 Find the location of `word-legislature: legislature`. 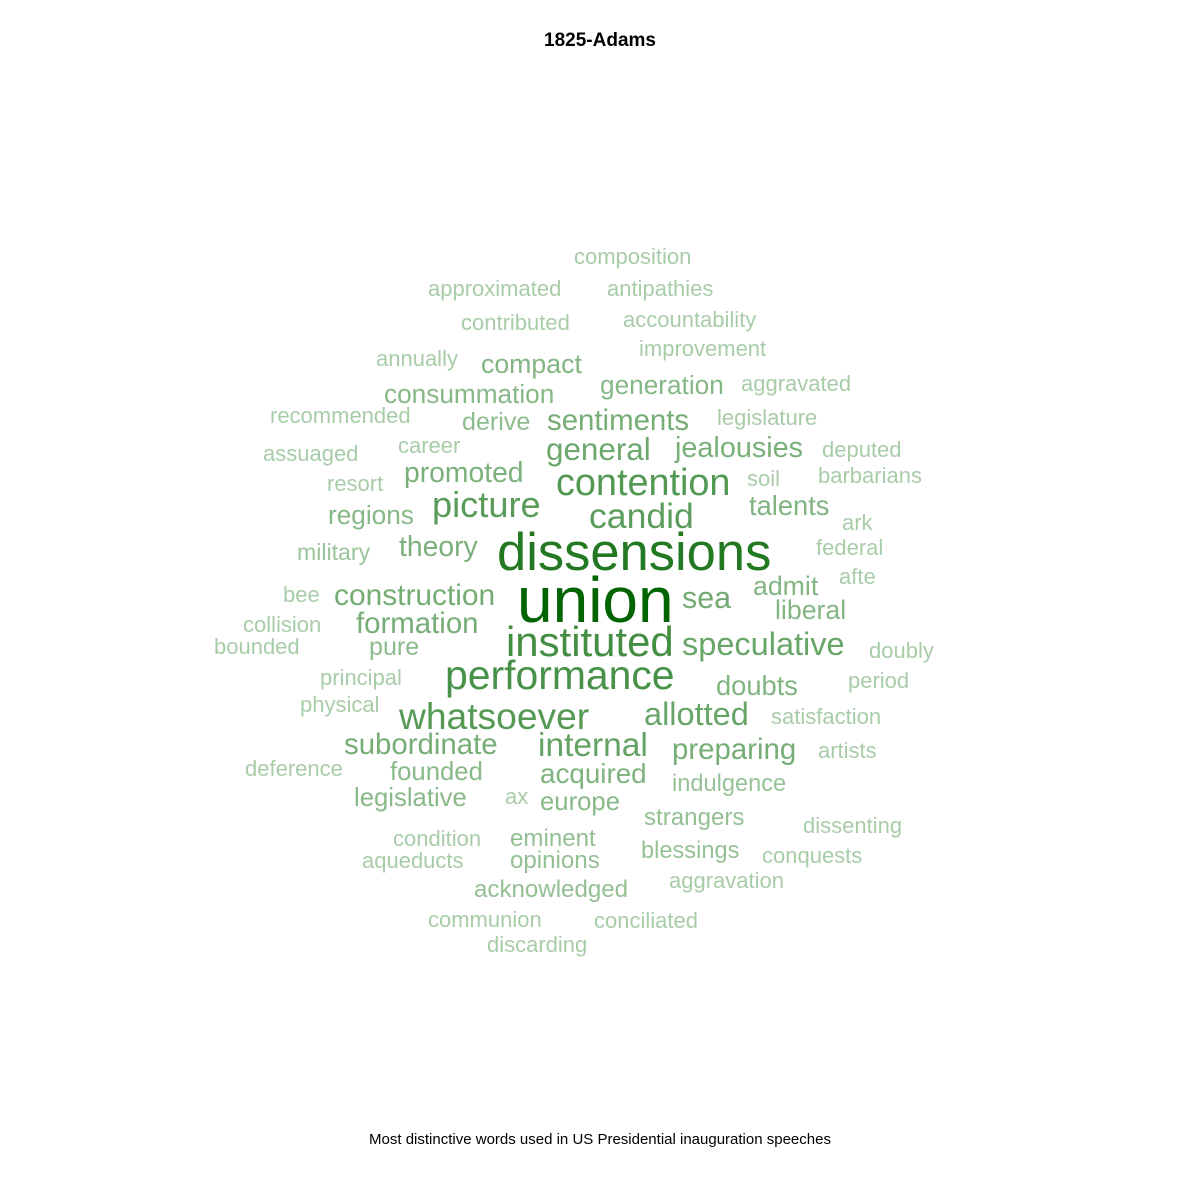

word-legislature: legislature is located at coordinates (767, 417).